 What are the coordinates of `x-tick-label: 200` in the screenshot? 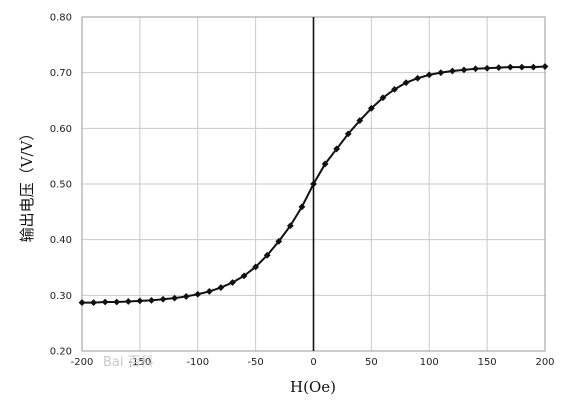 It's located at (544, 362).